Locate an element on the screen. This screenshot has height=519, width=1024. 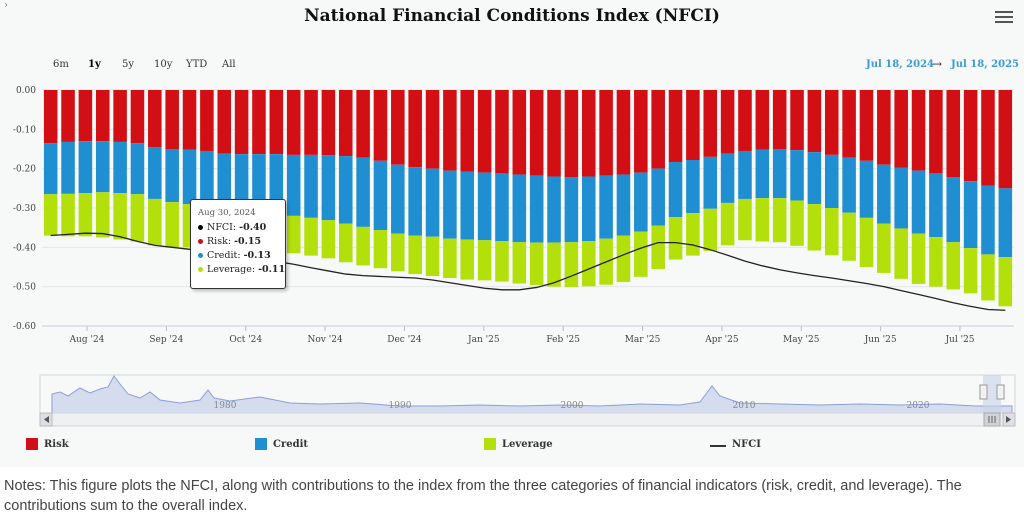
x-tick-label: Jan '25 is located at coordinates (483, 340).